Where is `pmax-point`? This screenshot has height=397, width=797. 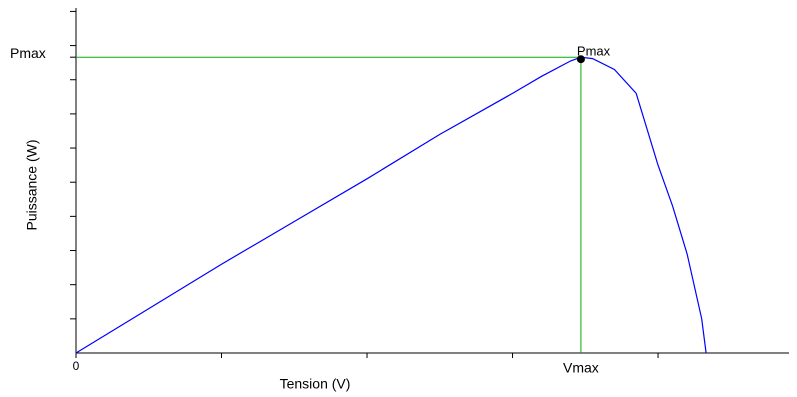
pmax-point is located at coordinates (580, 59).